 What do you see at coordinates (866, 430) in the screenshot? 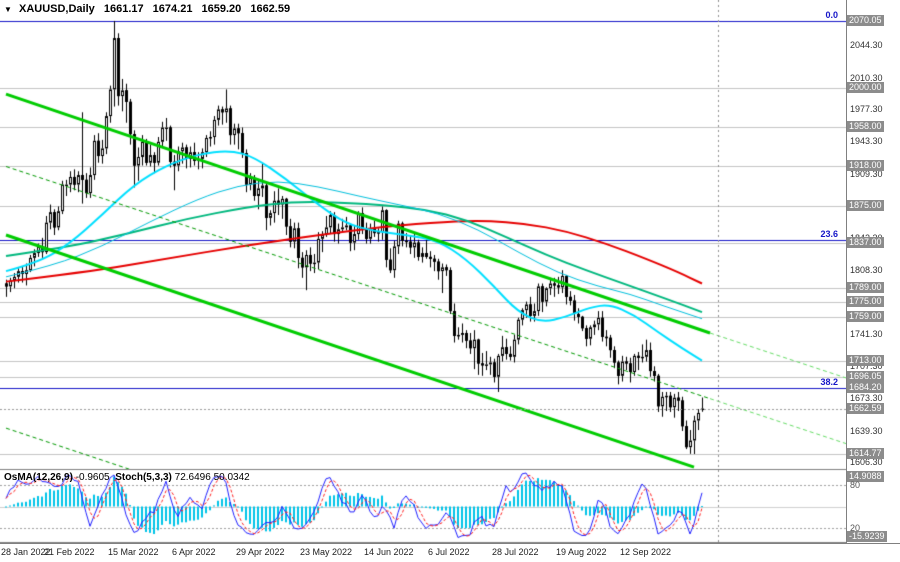
I see `price-tick-label: 1639.30` at bounding box center [866, 430].